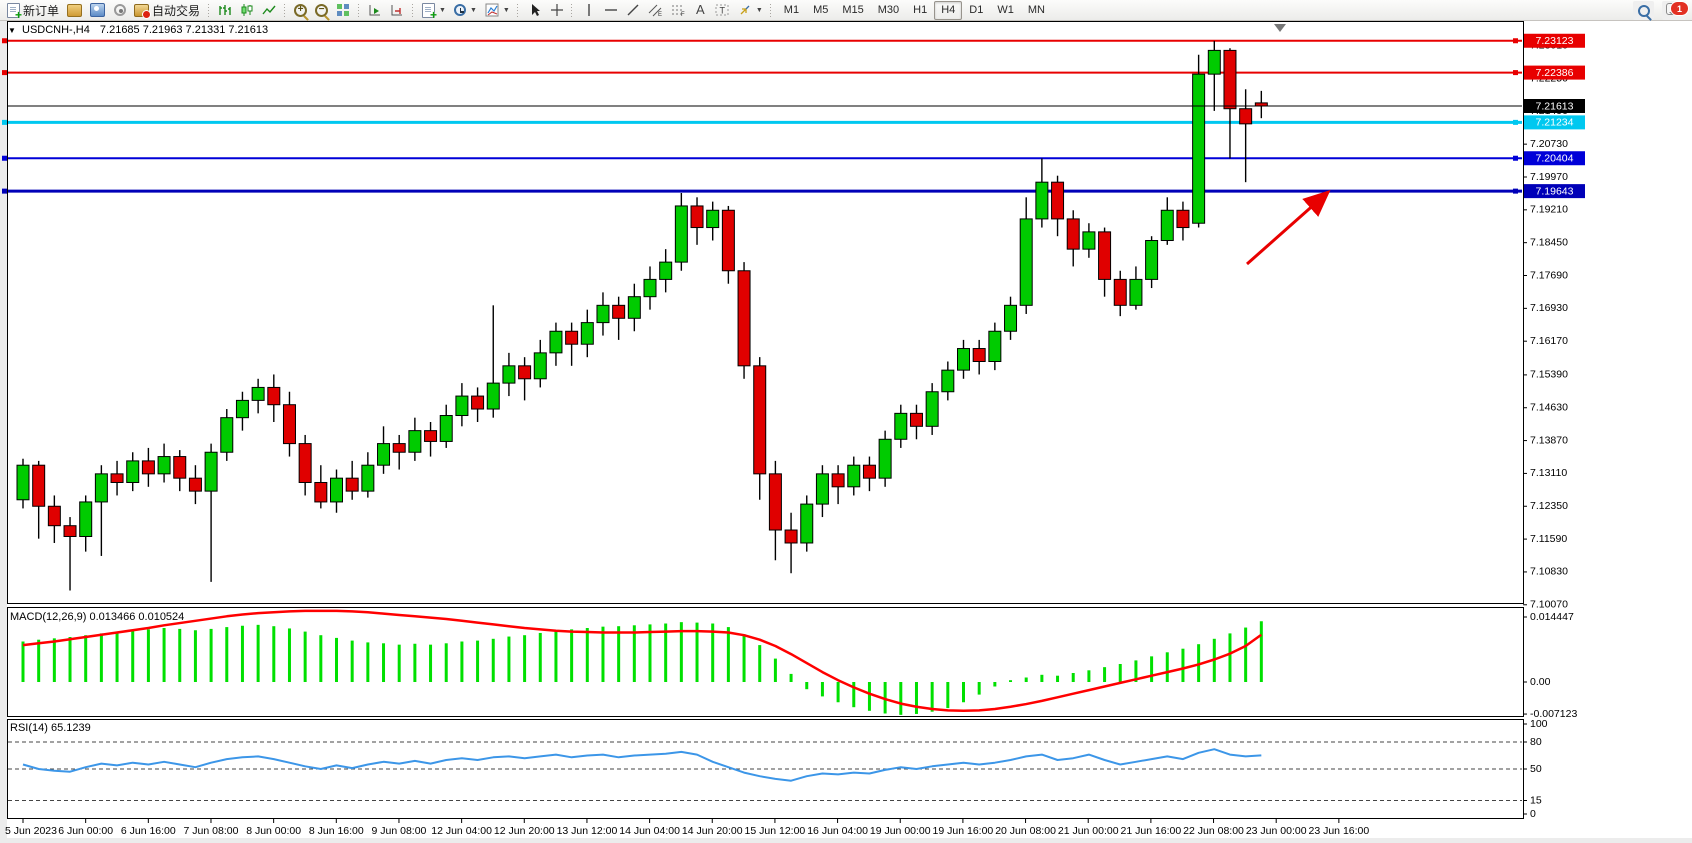 Image resolution: width=1692 pixels, height=843 pixels. Describe the element at coordinates (712, 831) in the screenshot. I see `svg-text: 14 Jun 20:00` at that location.